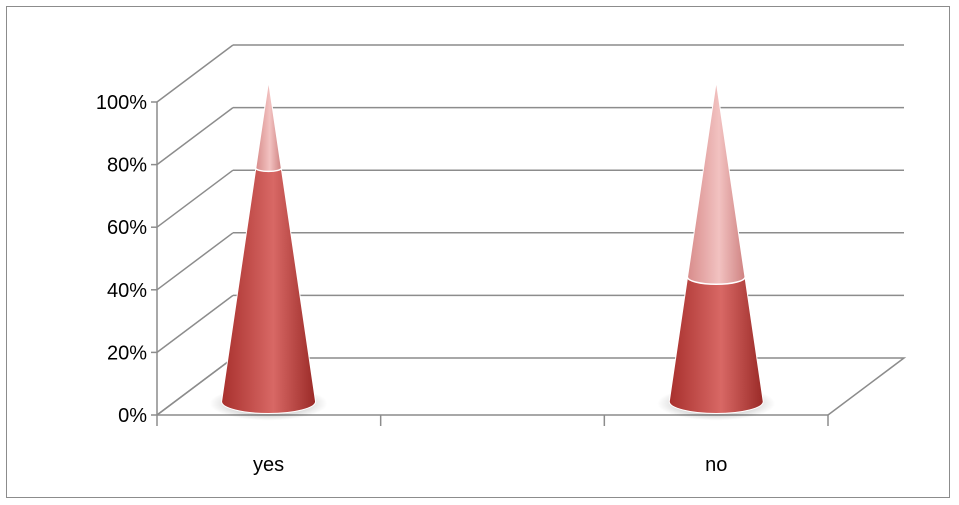 This screenshot has width=959, height=505. What do you see at coordinates (132, 416) in the screenshot?
I see `y-tick-label: 0%` at bounding box center [132, 416].